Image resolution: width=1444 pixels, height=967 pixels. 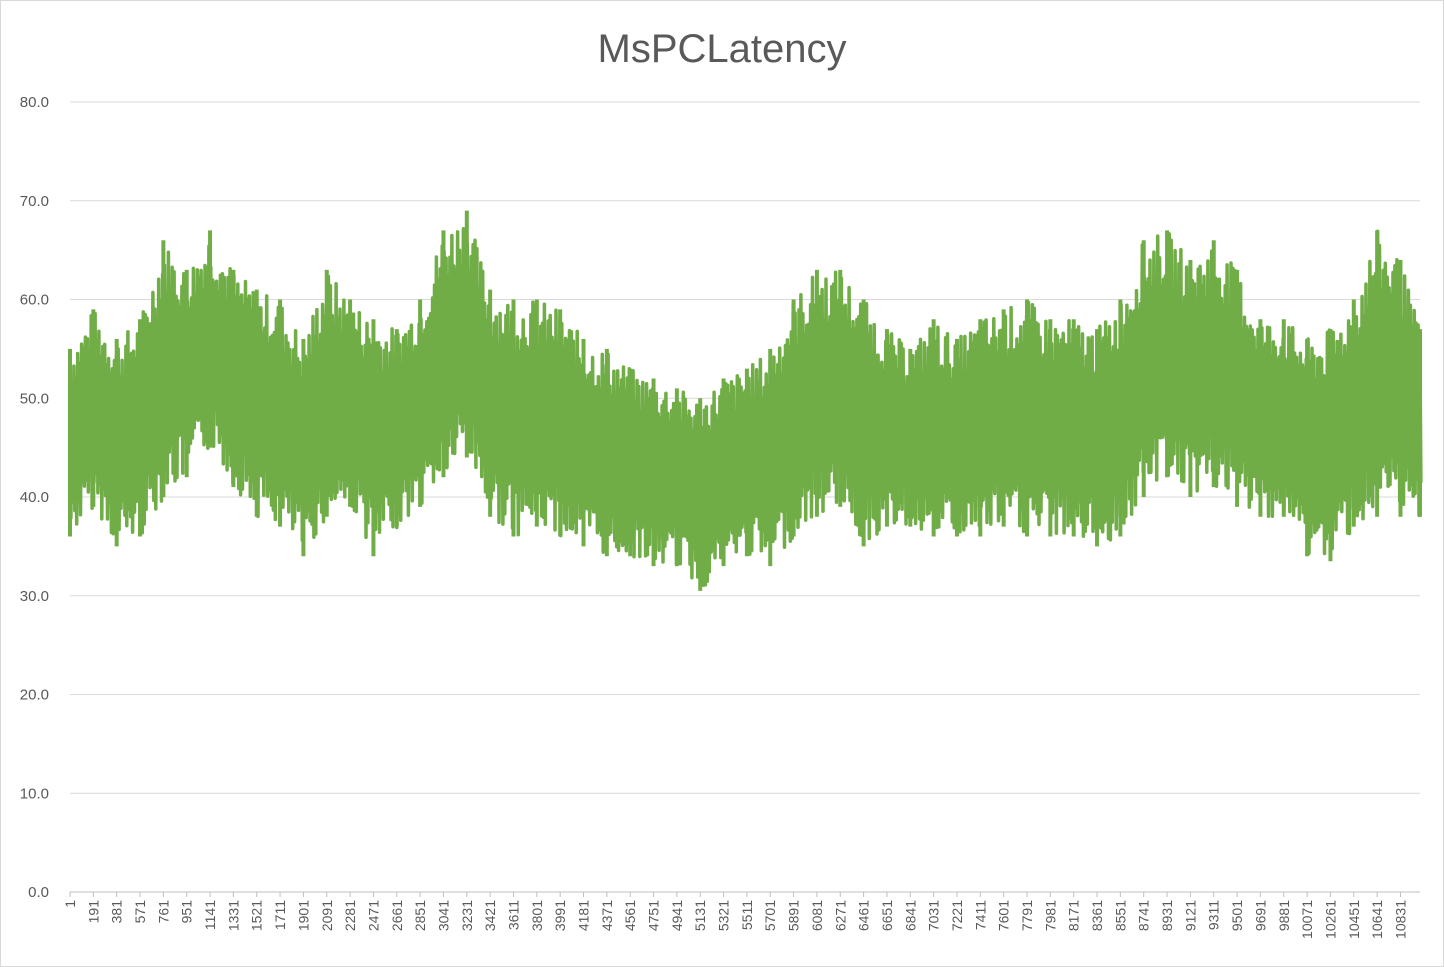 I want to click on x-tick-label: 4181, so click(x=584, y=915).